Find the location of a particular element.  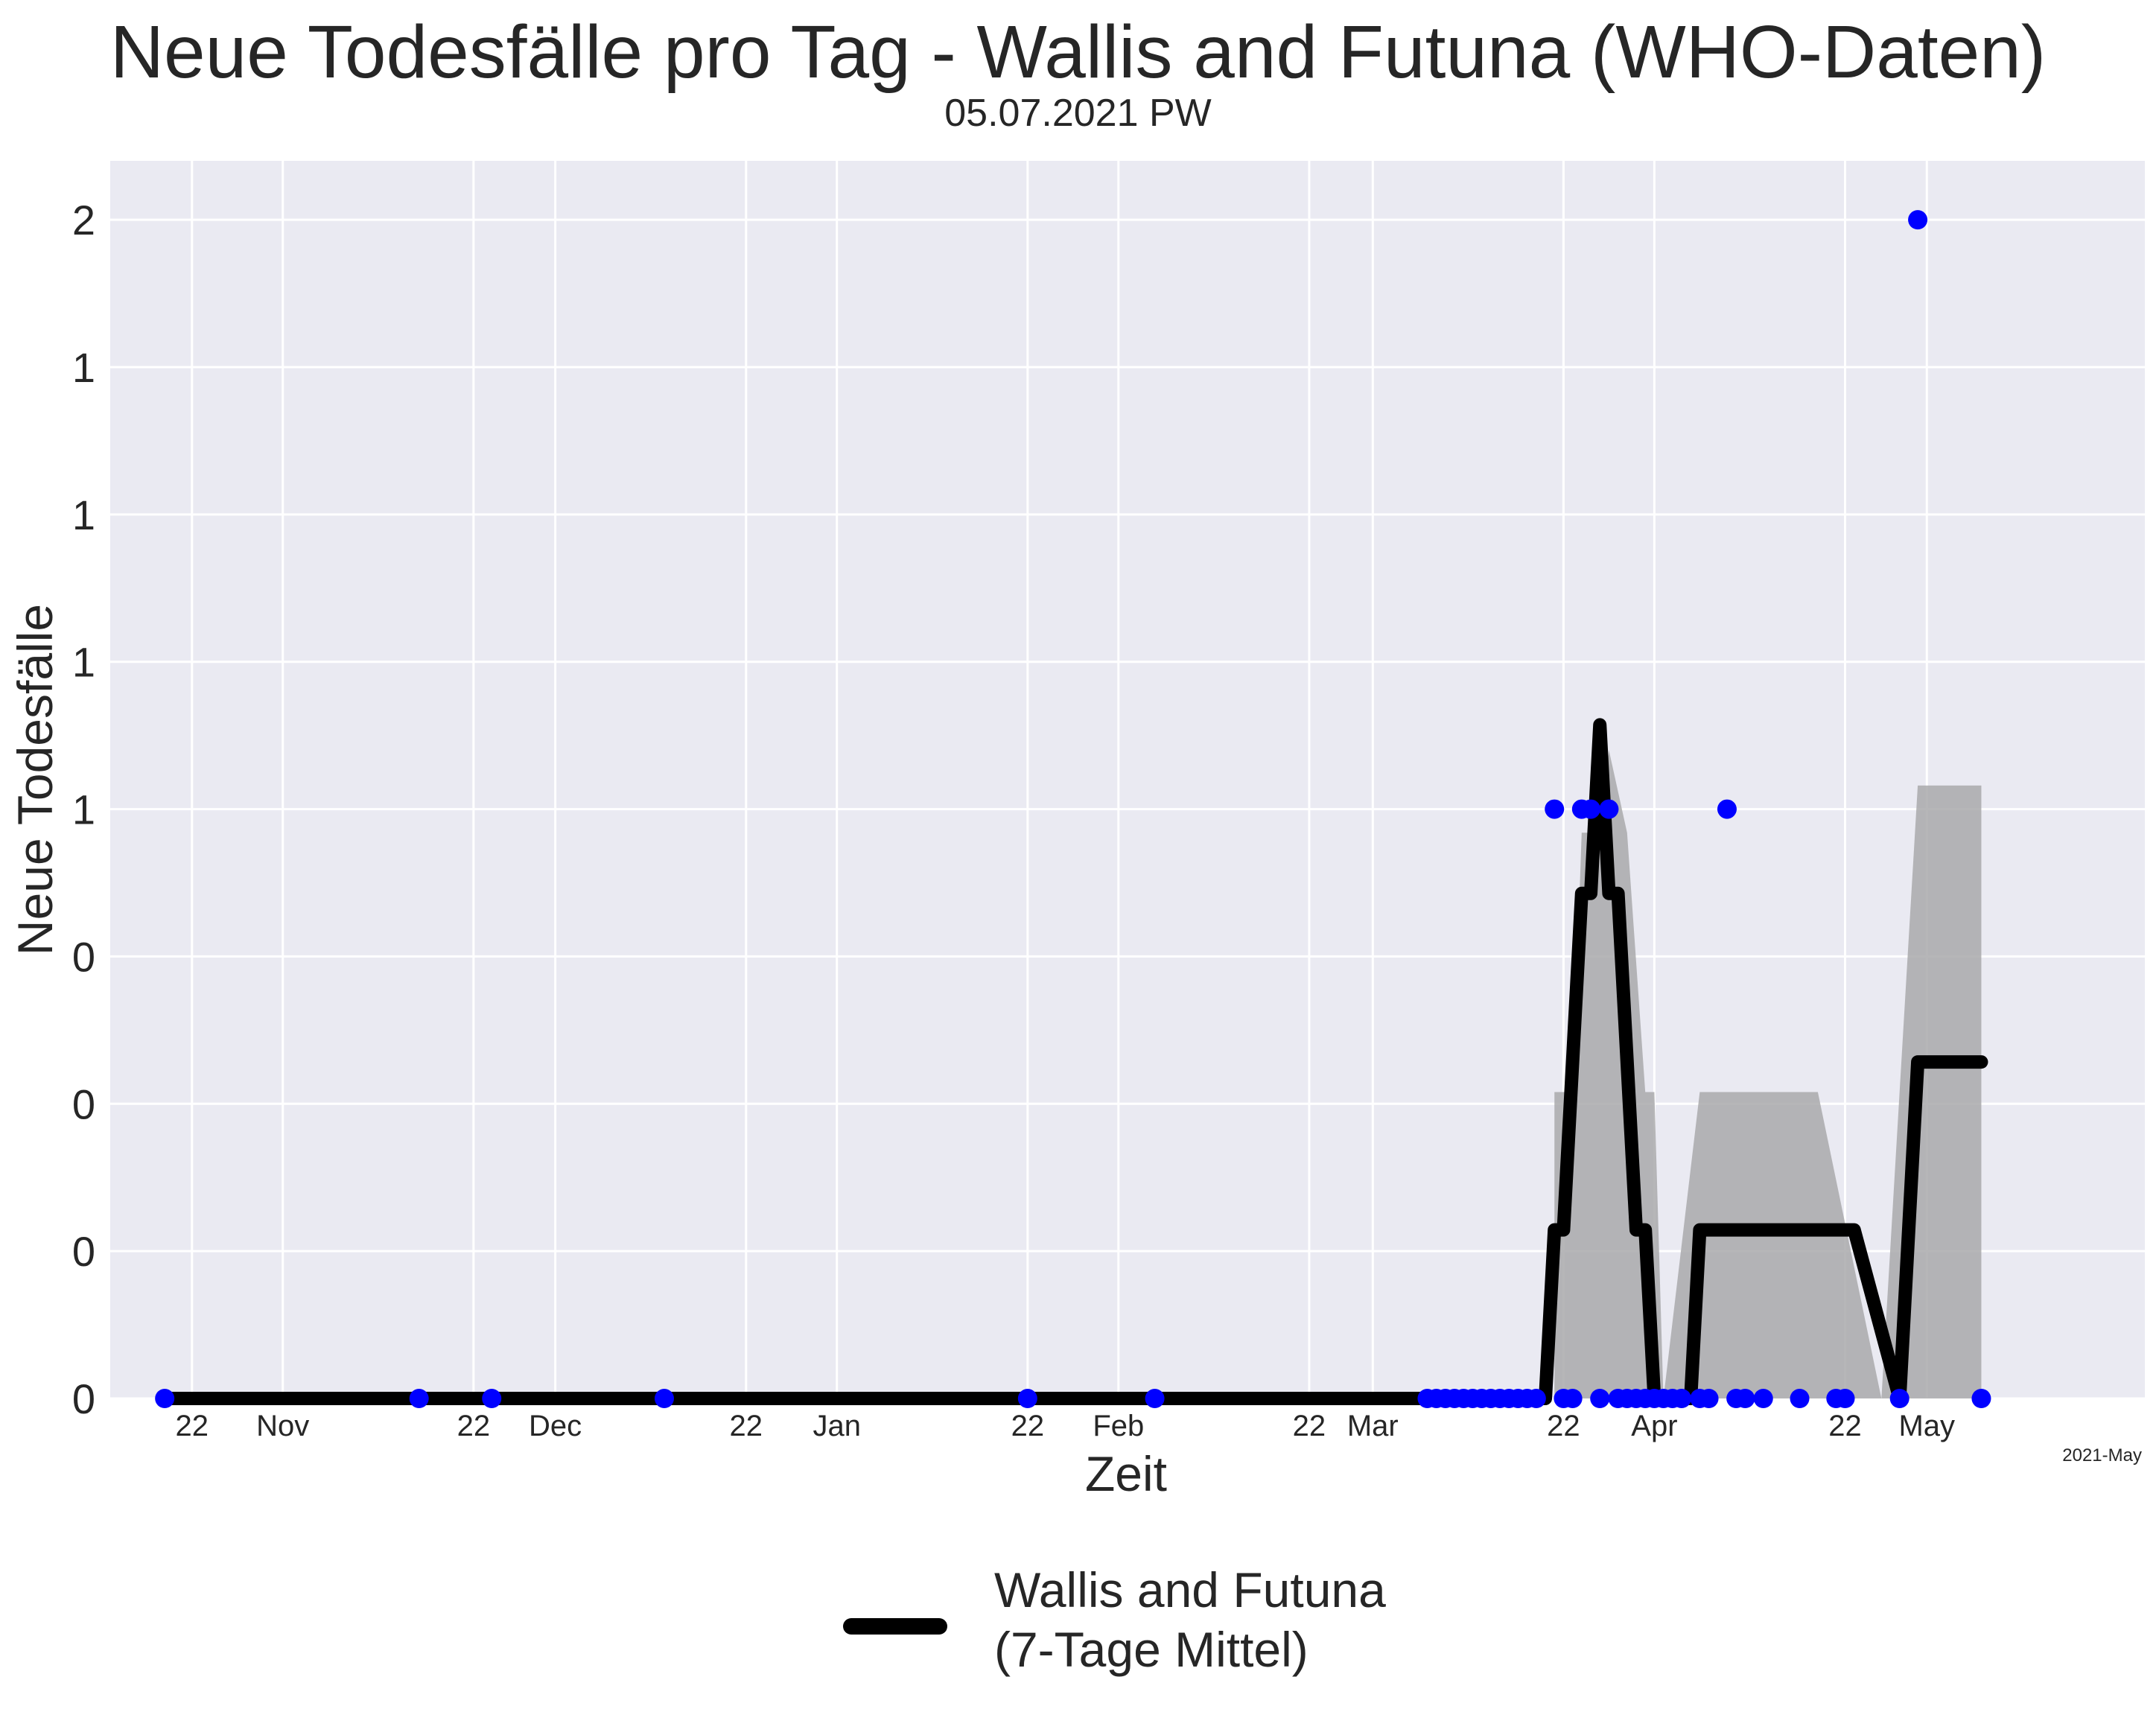

x-tick-label: Nov is located at coordinates (282, 1426).